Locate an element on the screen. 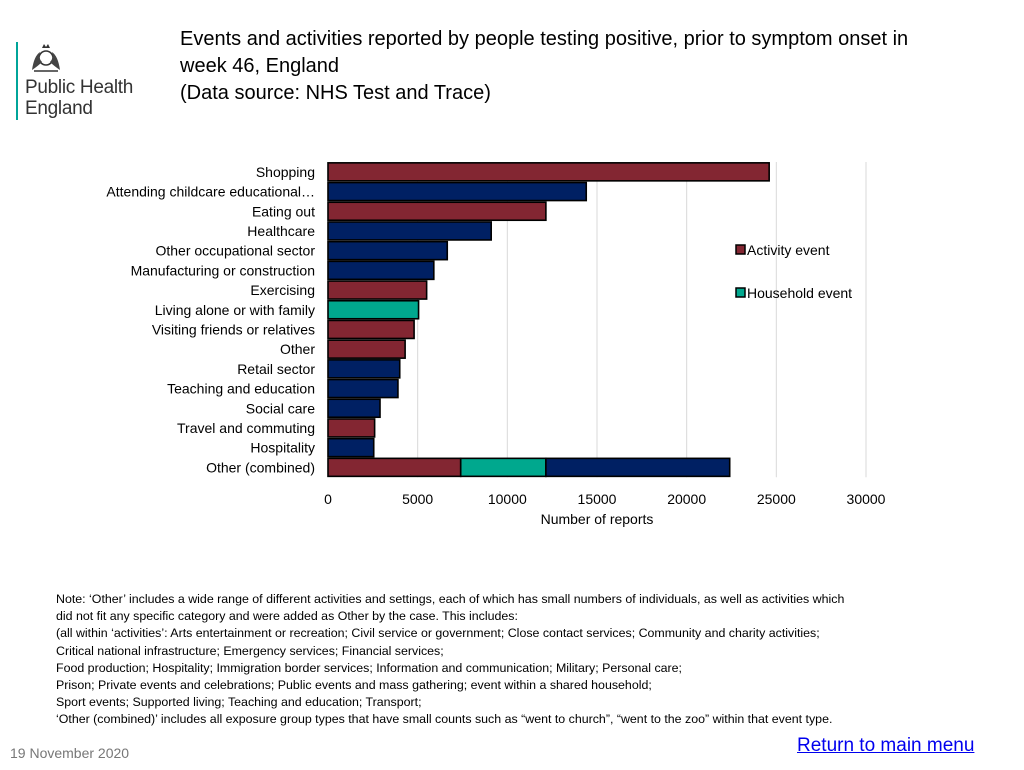 This screenshot has width=1024, height=770. category-label: Visiting friends or relatives is located at coordinates (233, 329).